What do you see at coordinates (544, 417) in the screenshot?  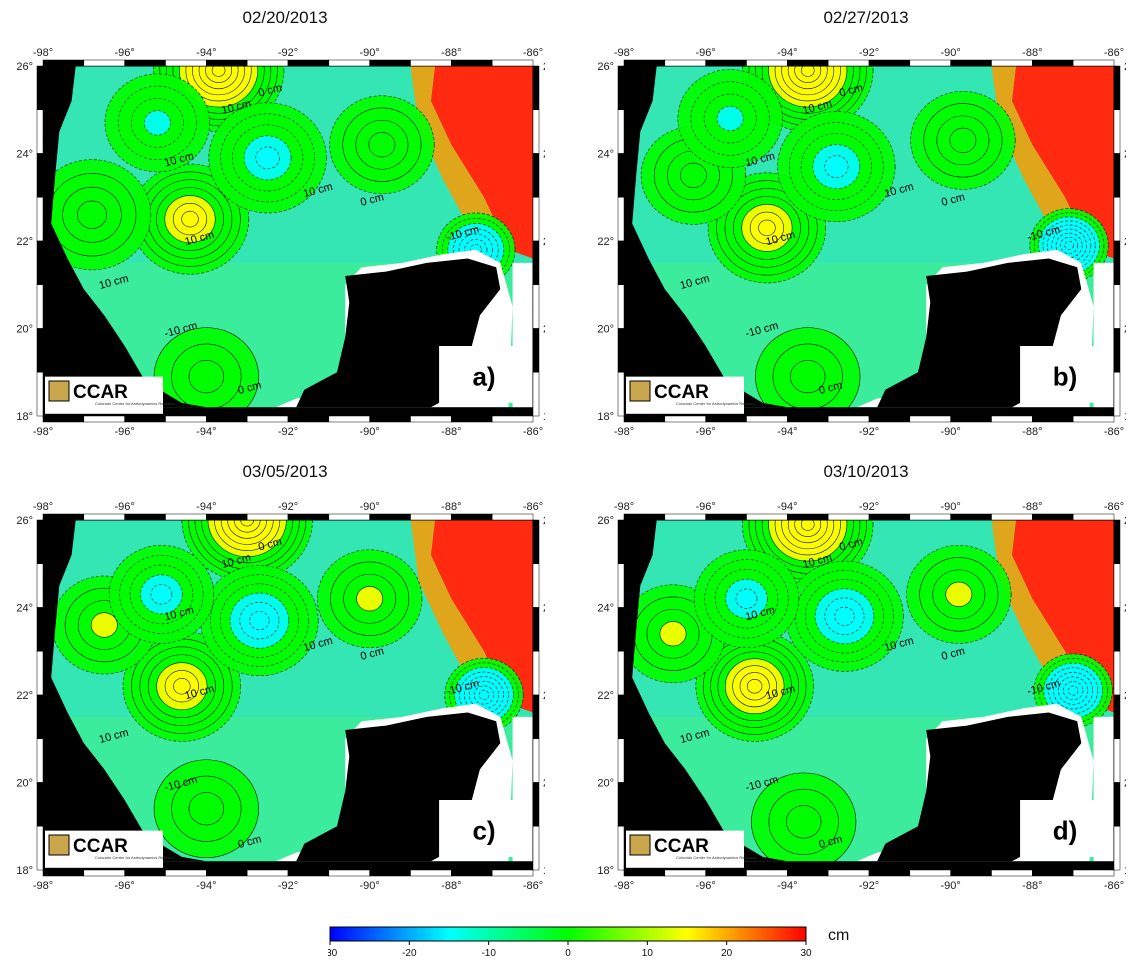 I see `lat-tick-label: 18°` at bounding box center [544, 417].